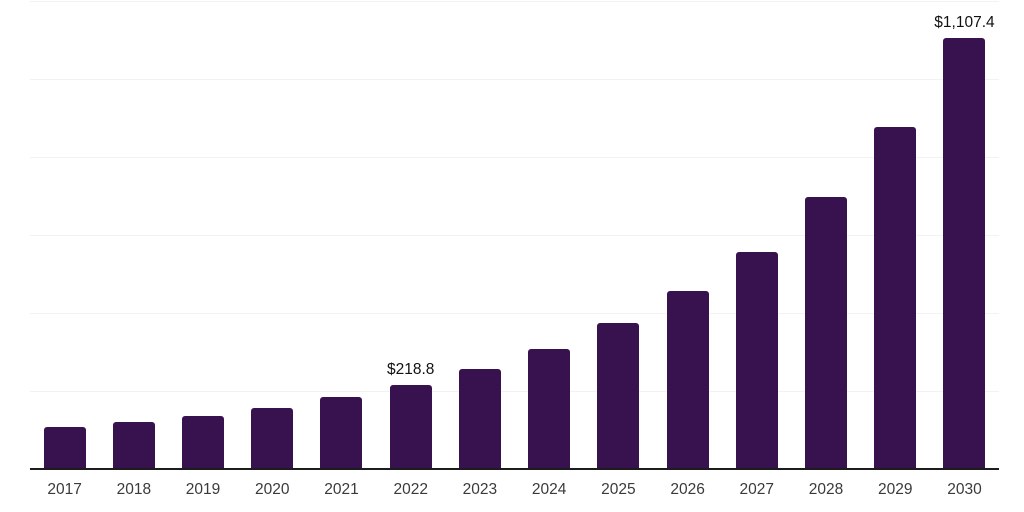 This screenshot has width=1024, height=512. I want to click on bar-2028, so click(826, 333).